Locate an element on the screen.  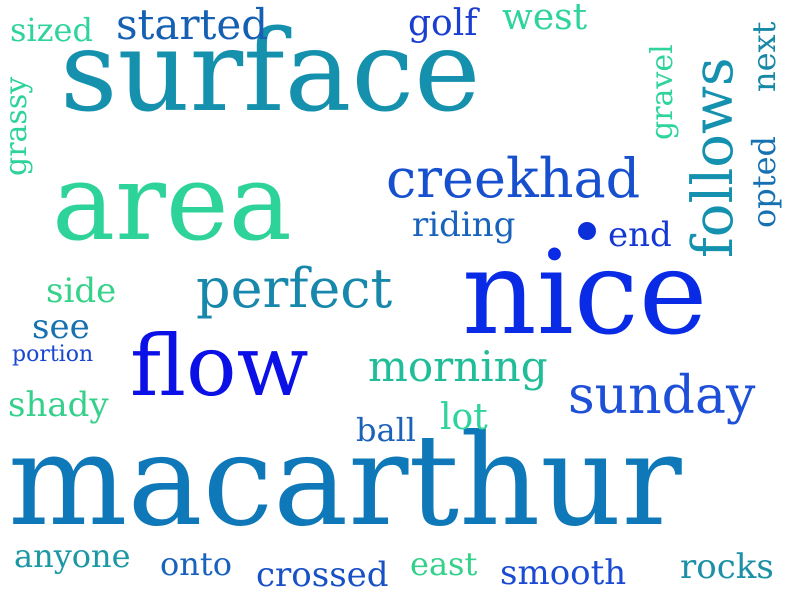
word-morning: morning is located at coordinates (458, 366).